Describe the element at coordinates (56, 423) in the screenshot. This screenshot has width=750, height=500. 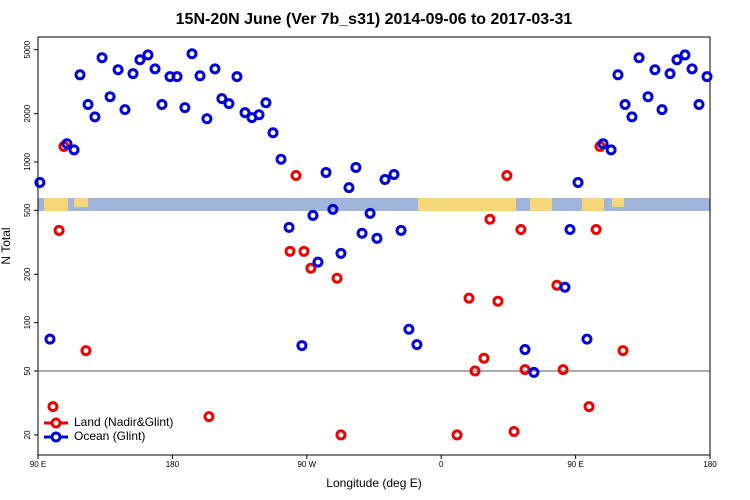
I see `legend-marker` at that location.